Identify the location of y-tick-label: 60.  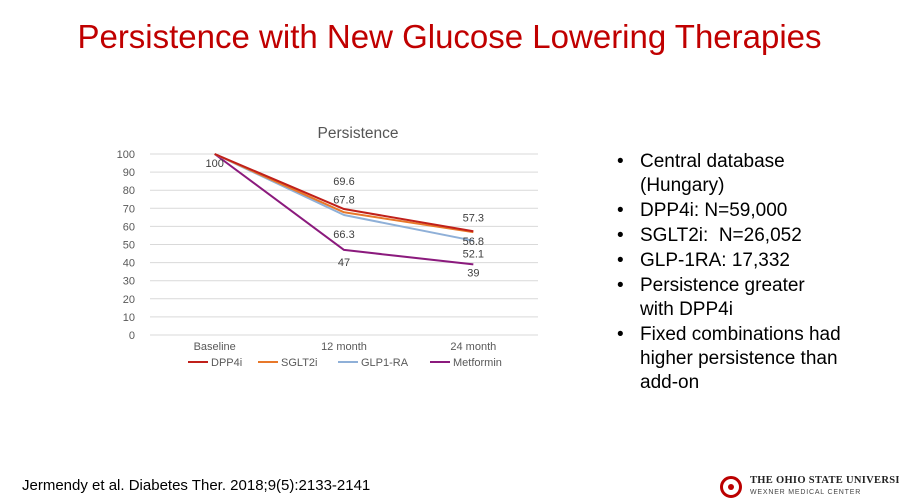
(129, 227).